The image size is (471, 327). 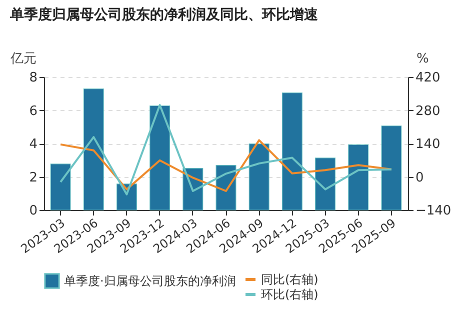 What do you see at coordinates (33, 144) in the screenshot?
I see `y-tick-label: 4` at bounding box center [33, 144].